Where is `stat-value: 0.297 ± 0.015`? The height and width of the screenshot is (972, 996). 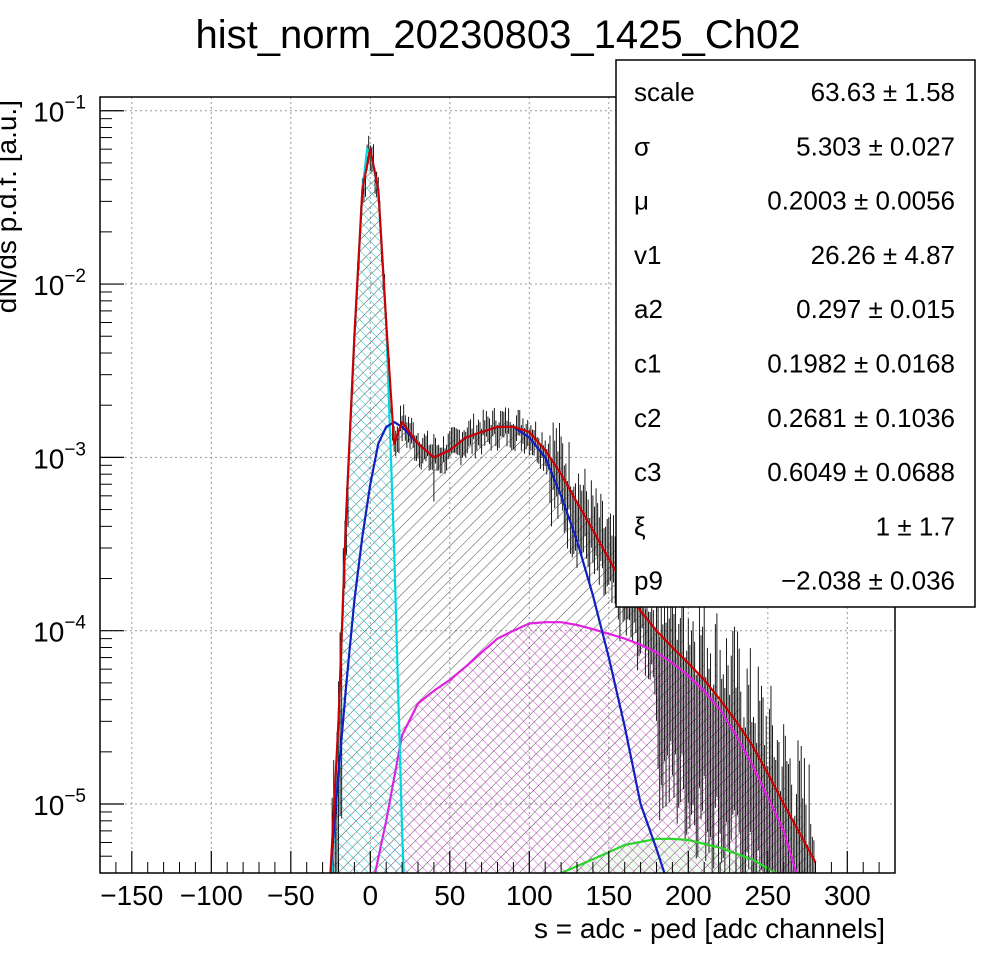
stat-value: 0.297 ± 0.015 is located at coordinates (875, 309).